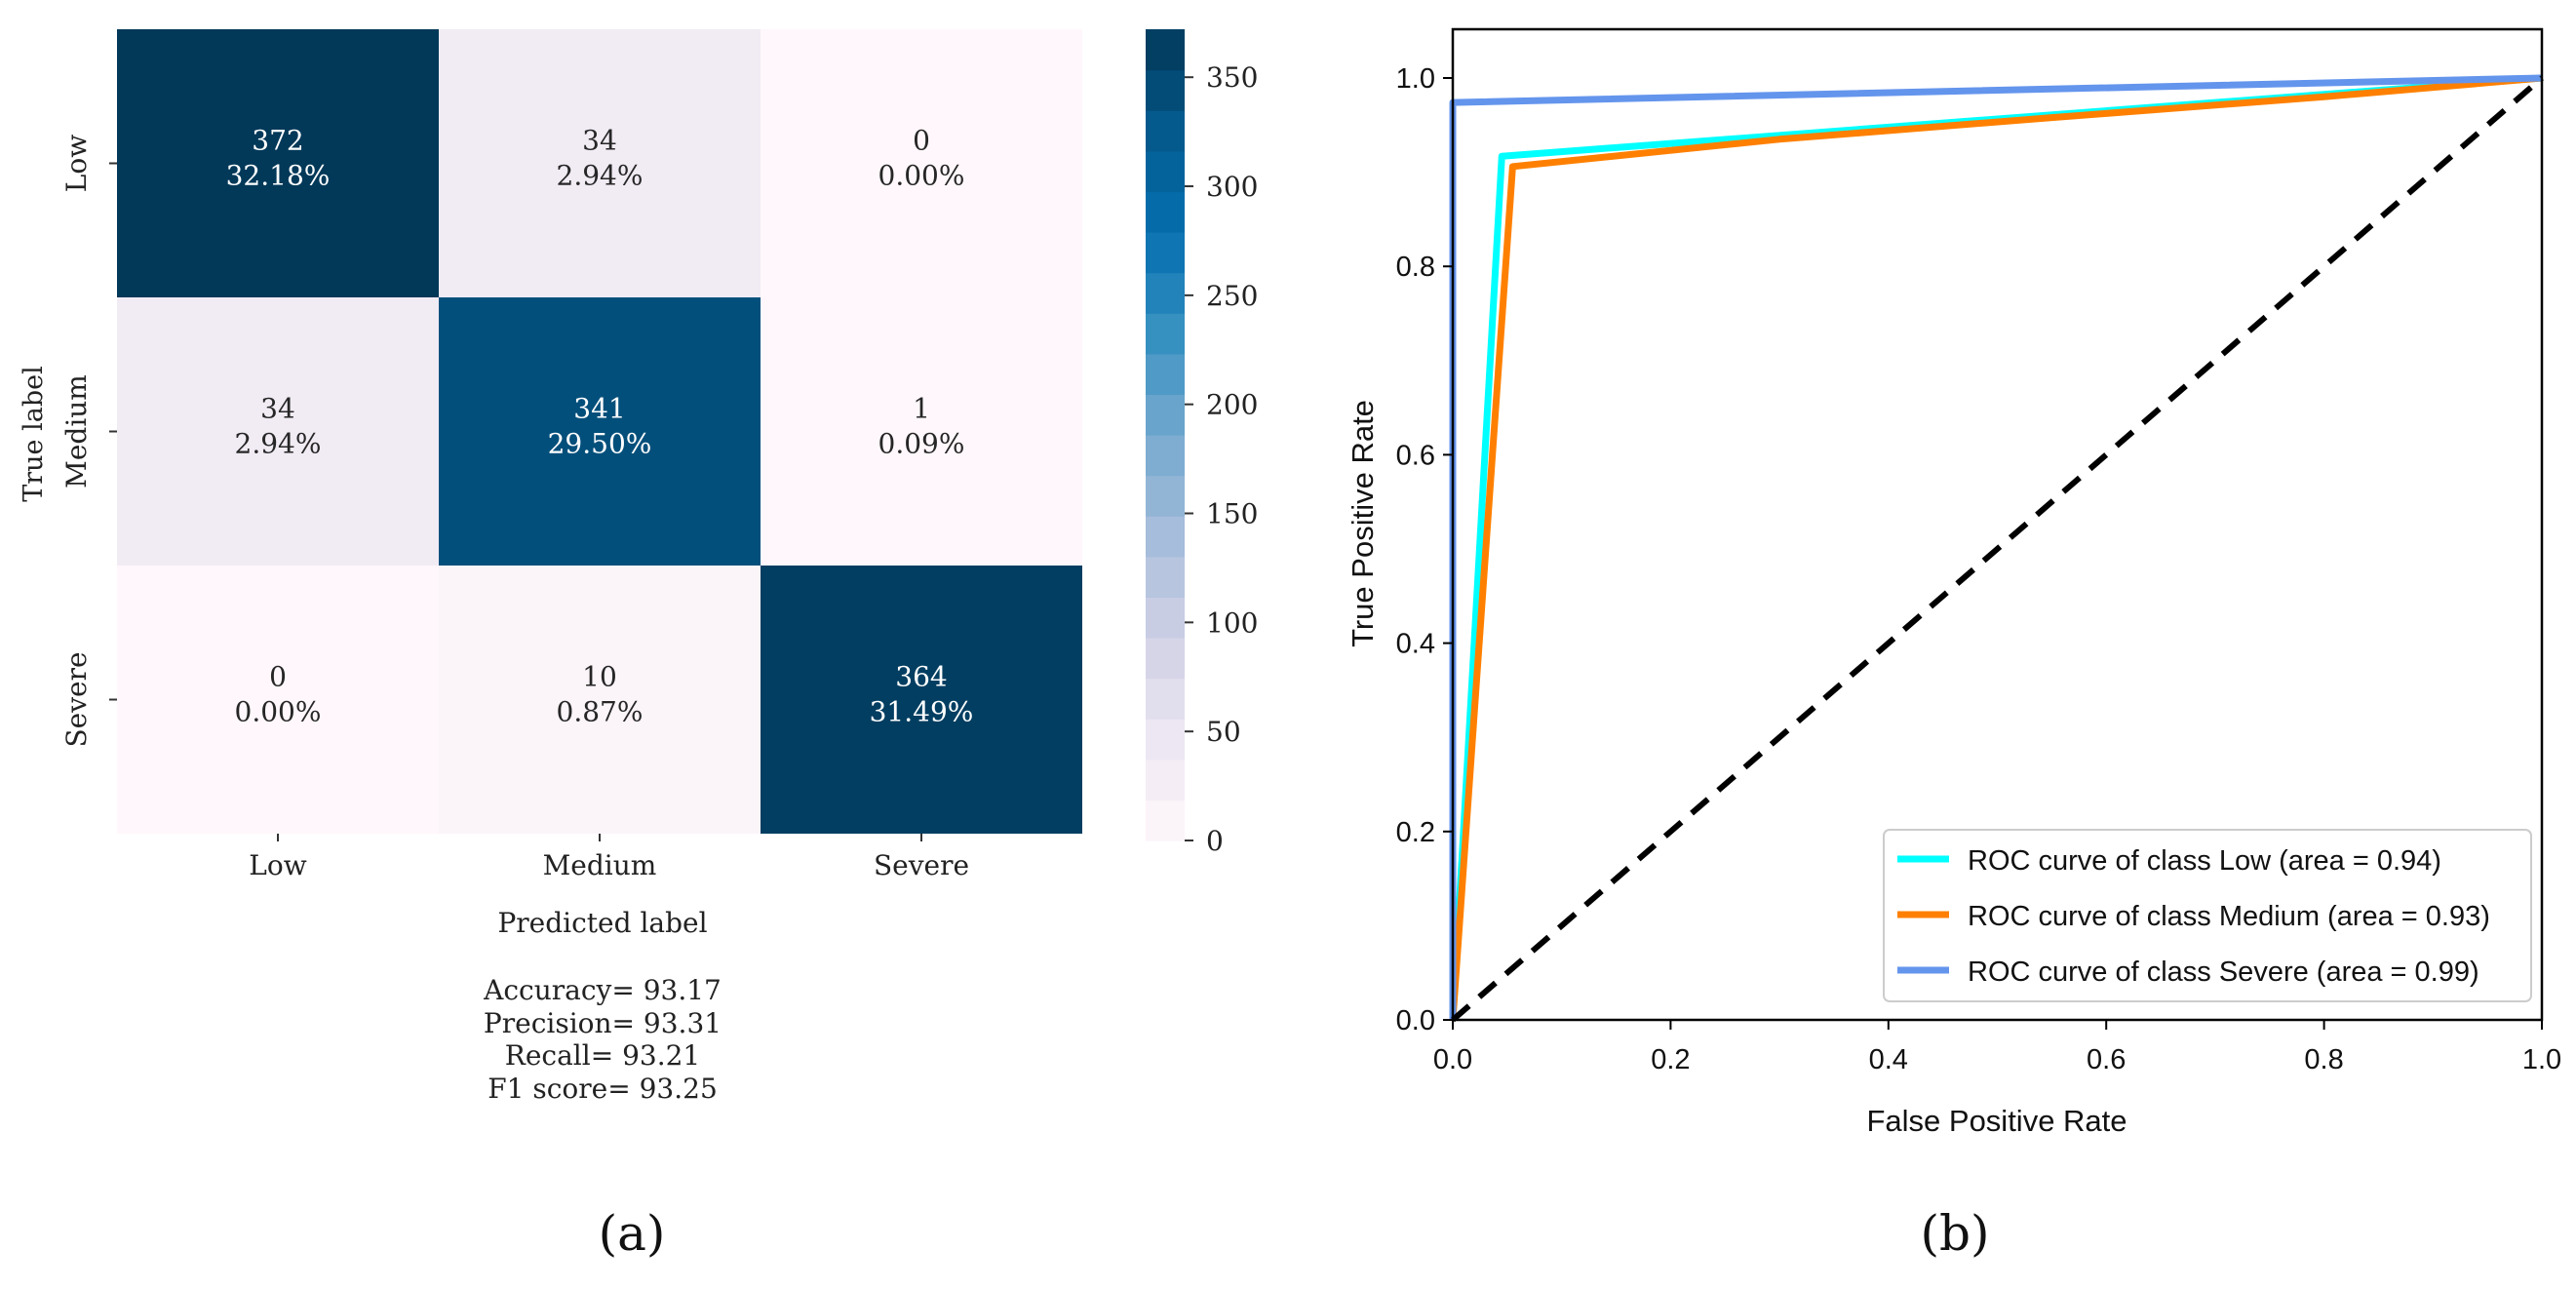 The image size is (2576, 1289). What do you see at coordinates (1415, 644) in the screenshot?
I see `roc-ytick-label: 0.4` at bounding box center [1415, 644].